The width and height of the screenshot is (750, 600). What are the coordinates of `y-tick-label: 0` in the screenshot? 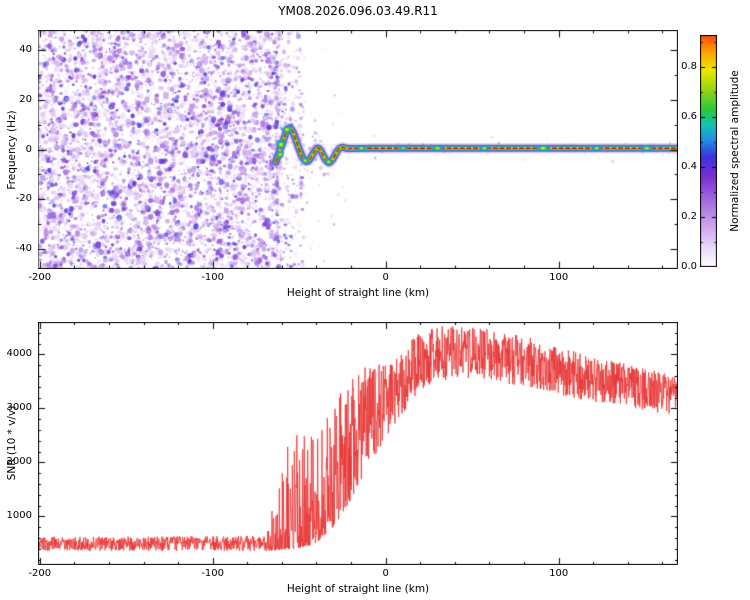 It's located at (28, 149).